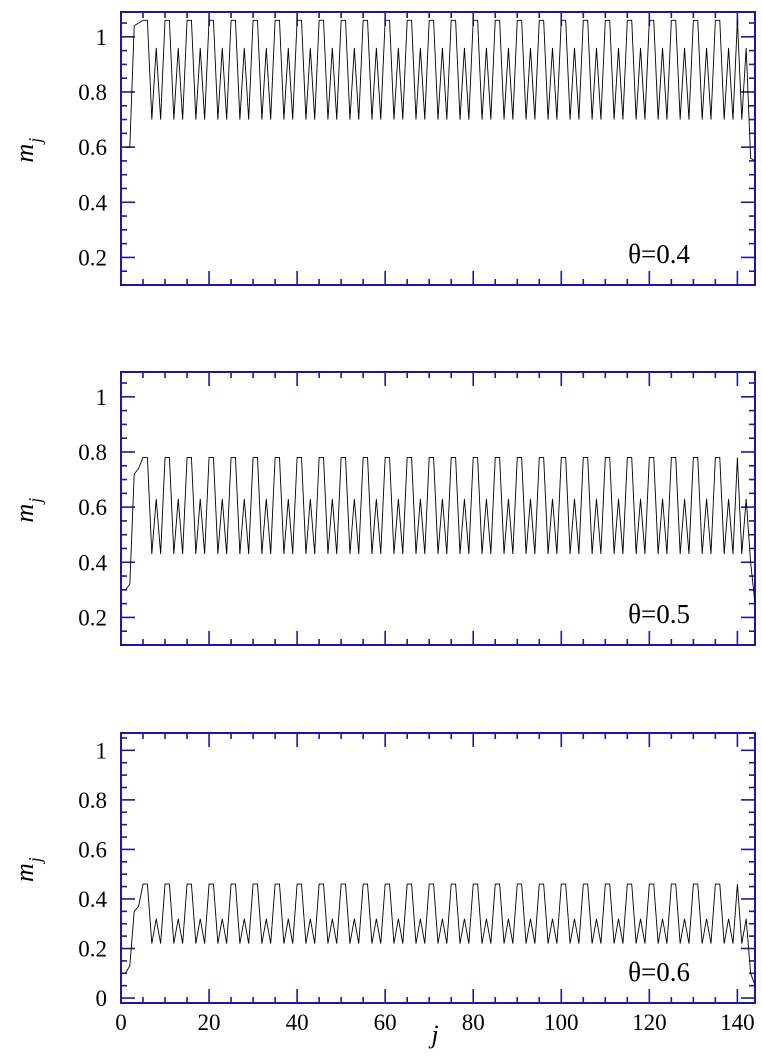 This screenshot has width=762, height=1057. Describe the element at coordinates (385, 1022) in the screenshot. I see `x-tick-label: 60` at that location.